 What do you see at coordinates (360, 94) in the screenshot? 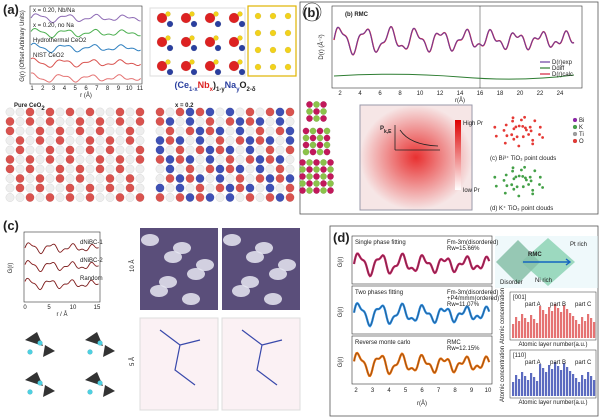
I see `x-tick-label: 4` at bounding box center [360, 94].